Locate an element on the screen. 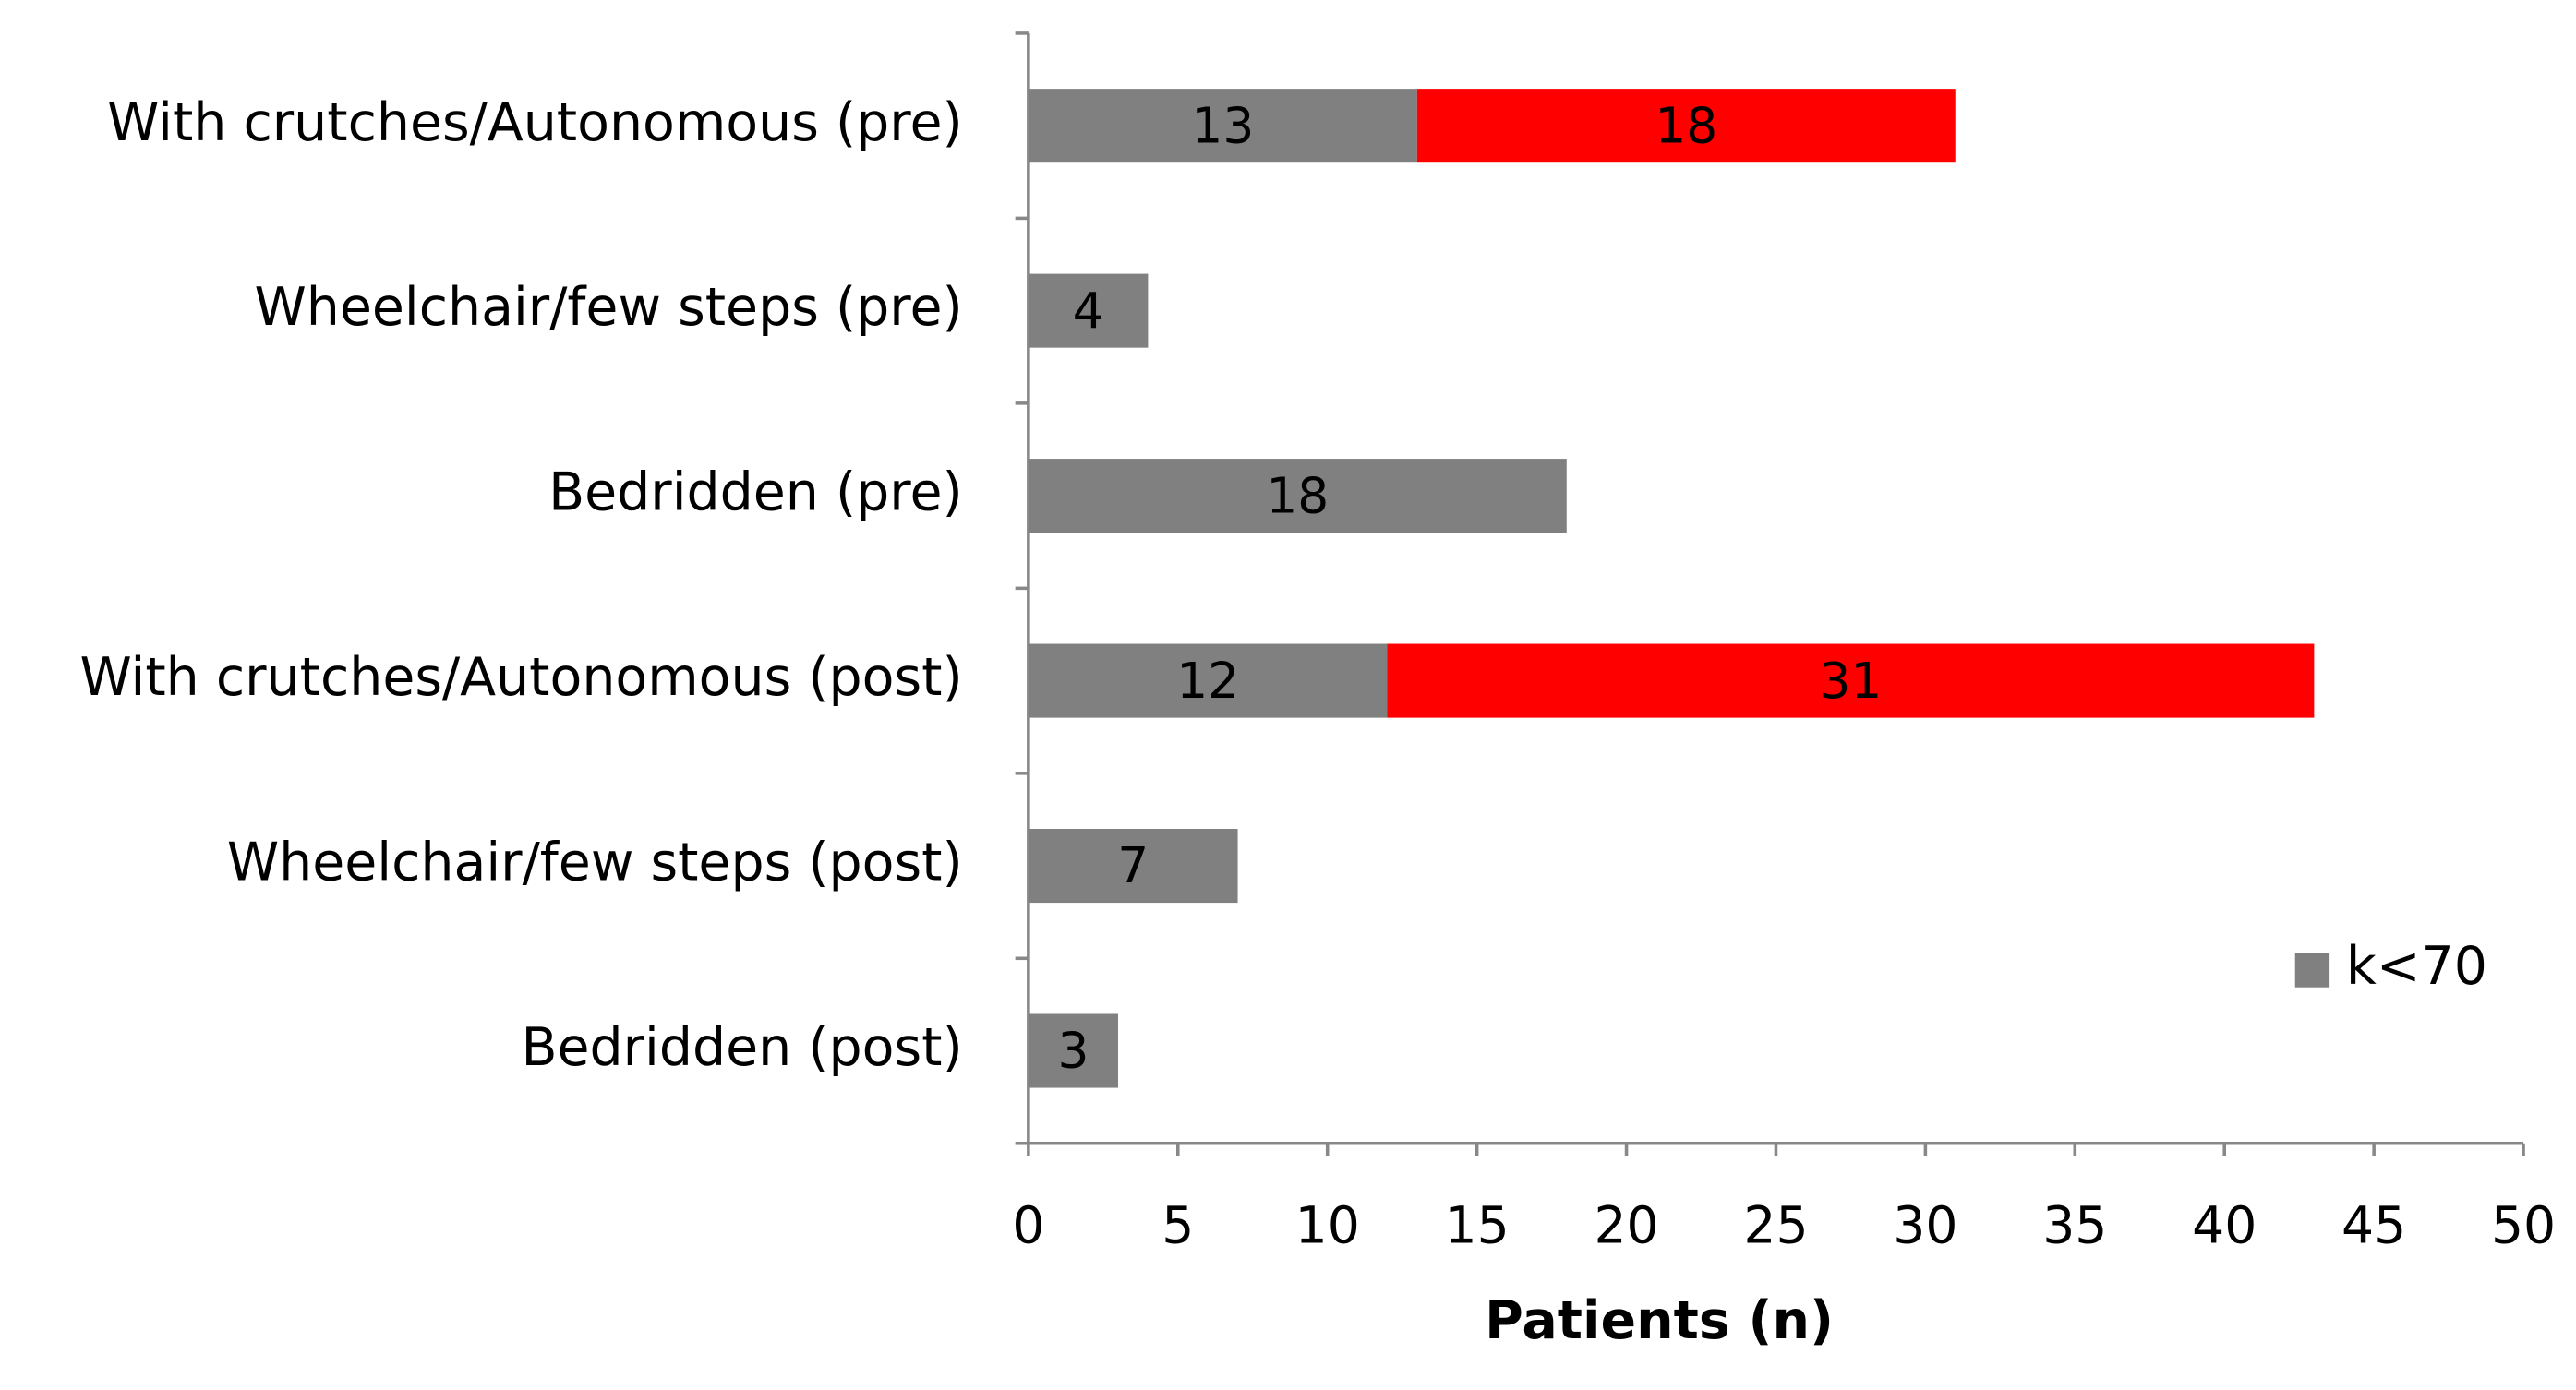 The image size is (2576, 1390). y-tick-label: With crutches/Autonomous (pre) is located at coordinates (535, 122).